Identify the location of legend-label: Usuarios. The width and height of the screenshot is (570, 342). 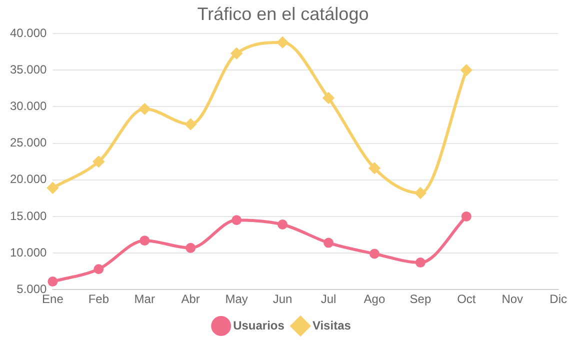
(259, 325).